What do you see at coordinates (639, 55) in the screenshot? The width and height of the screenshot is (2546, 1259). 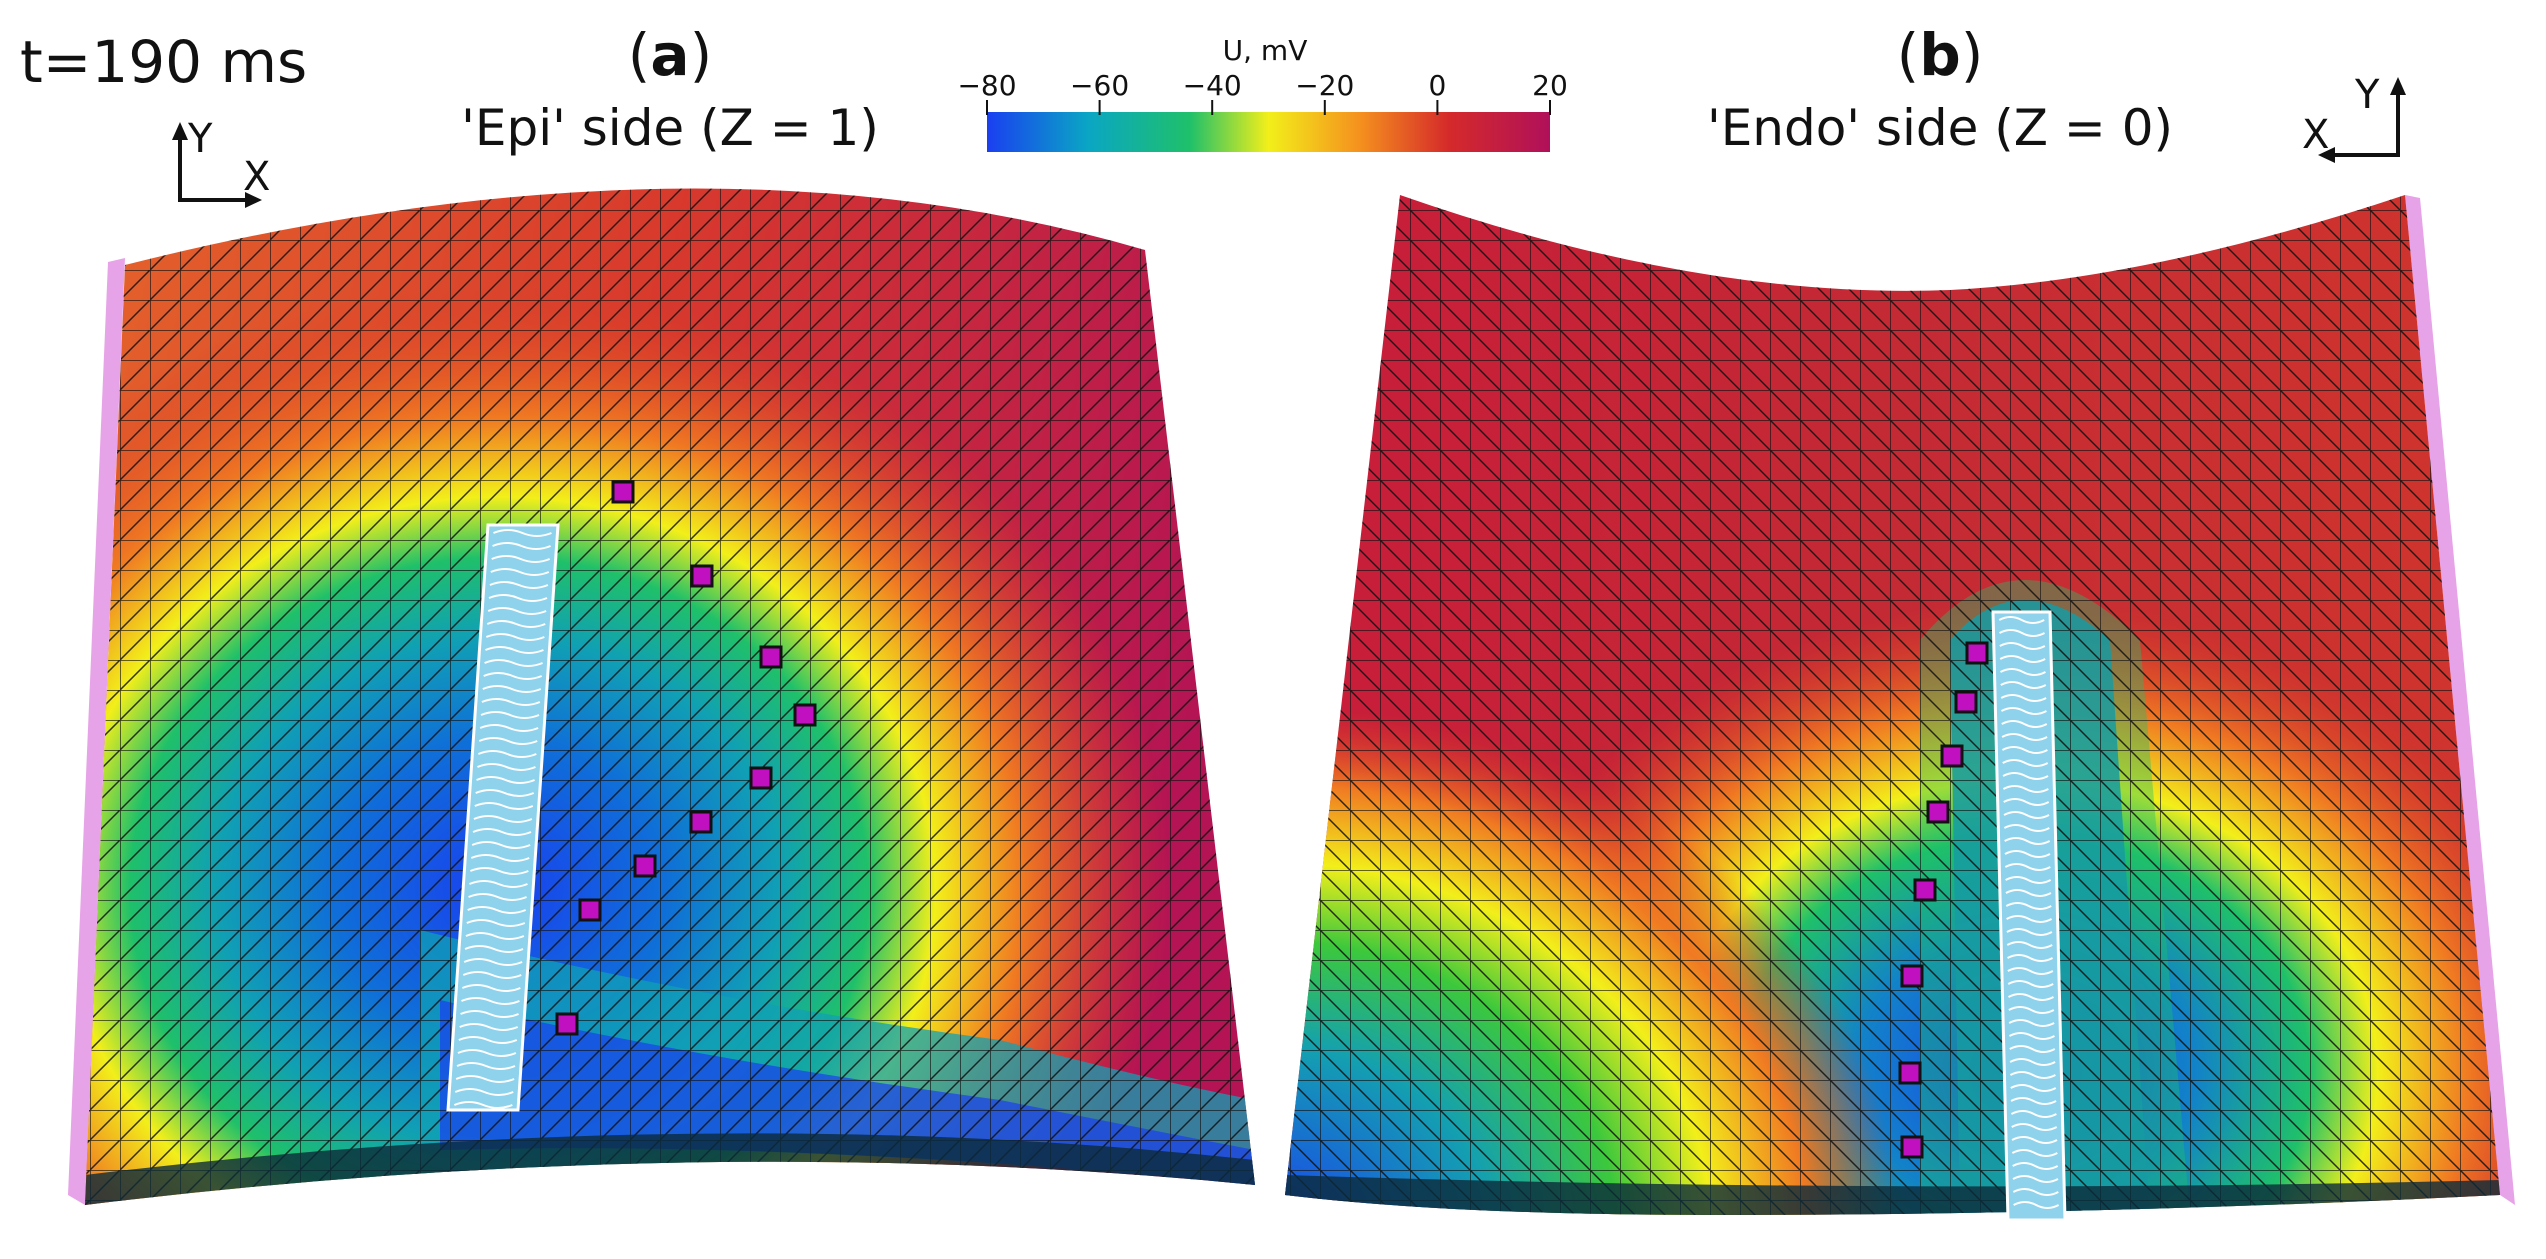 I see `panel-a-open-paren: (` at bounding box center [639, 55].